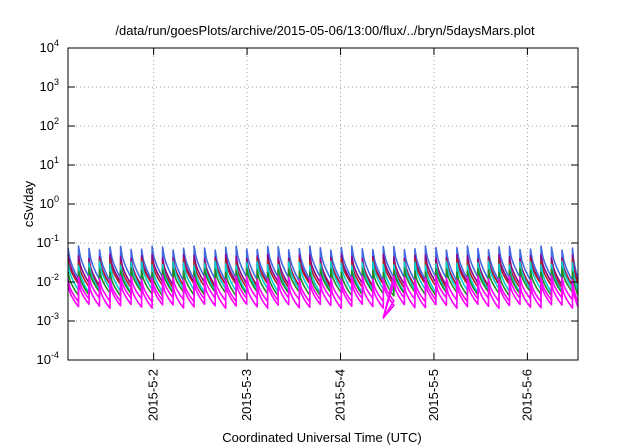  I want to click on x-tick-label: 2015-5-6, so click(526, 395).